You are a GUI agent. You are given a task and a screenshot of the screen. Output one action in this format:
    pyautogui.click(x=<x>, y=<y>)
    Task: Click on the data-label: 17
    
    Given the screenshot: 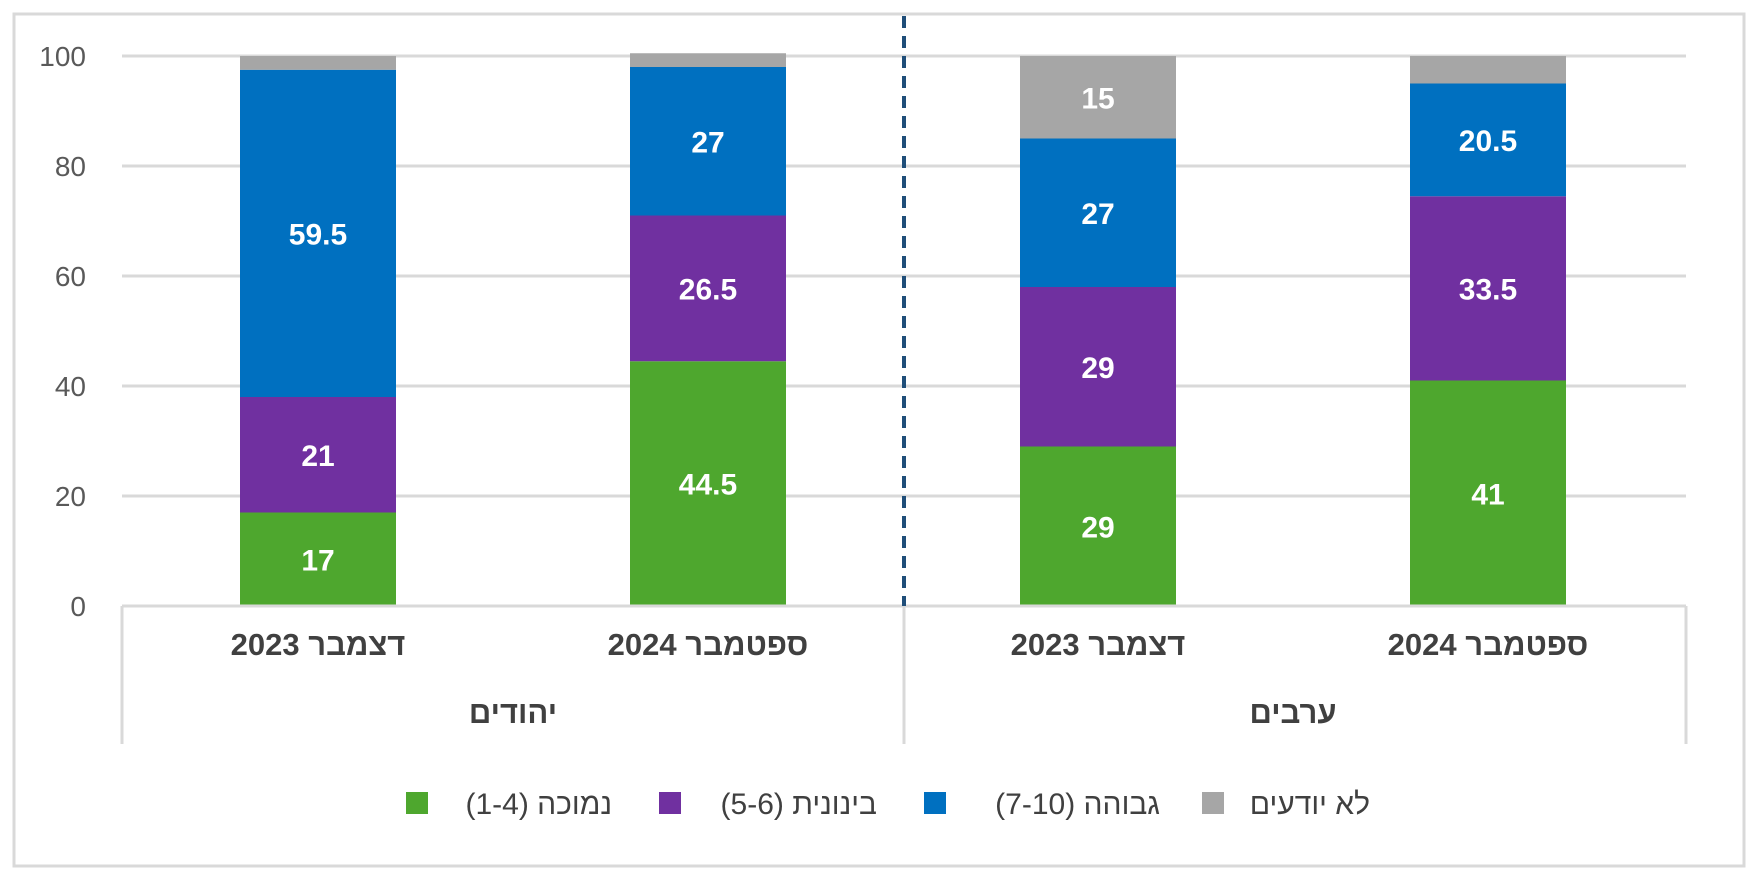 What is the action you would take?
    pyautogui.click(x=317, y=560)
    